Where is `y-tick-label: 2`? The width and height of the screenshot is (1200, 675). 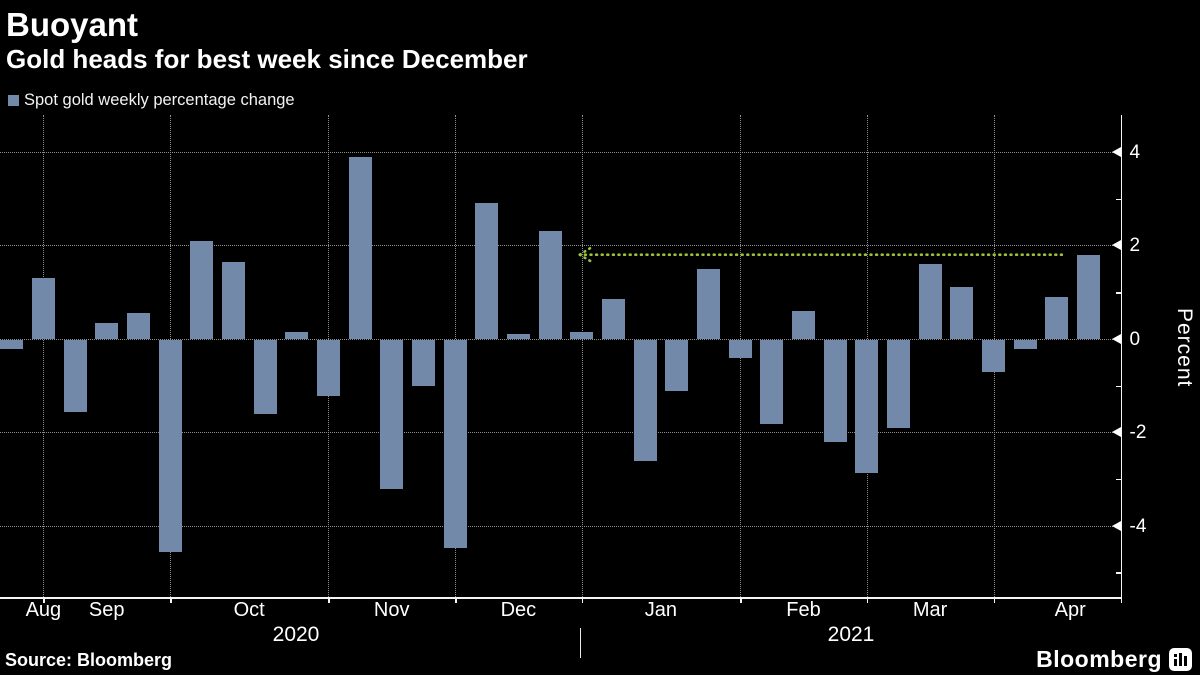
y-tick-label: 2 is located at coordinates (1135, 246).